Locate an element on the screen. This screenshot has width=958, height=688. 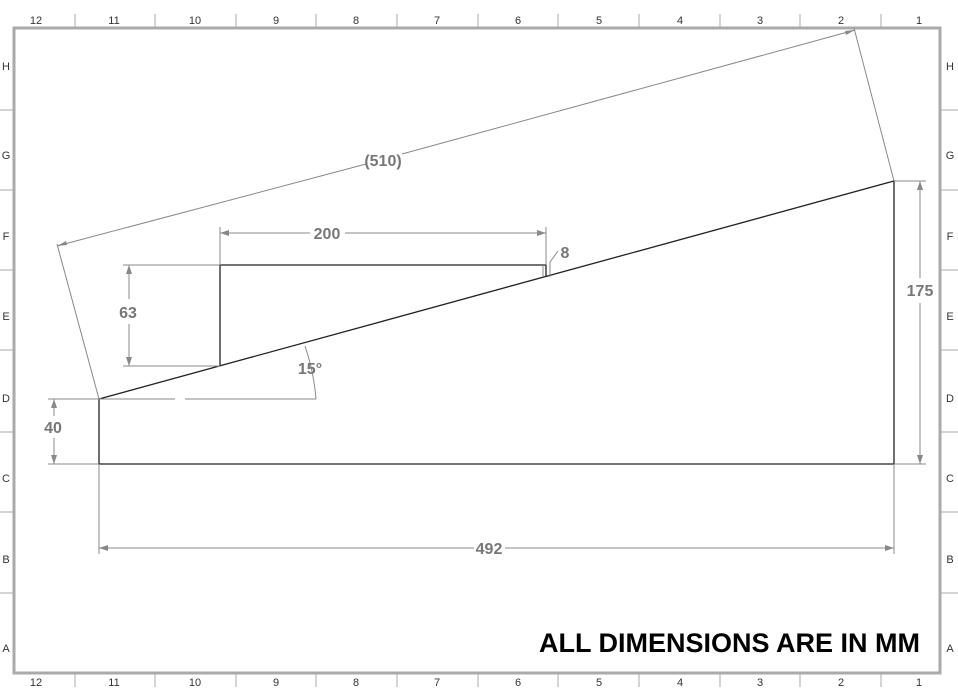
angle-arc is located at coordinates (310, 372).